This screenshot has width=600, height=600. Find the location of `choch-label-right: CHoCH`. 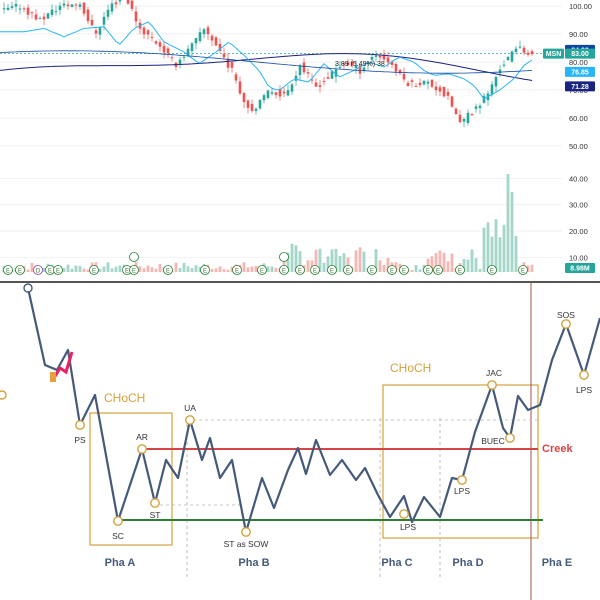

choch-label-right: CHoCH is located at coordinates (410, 368).